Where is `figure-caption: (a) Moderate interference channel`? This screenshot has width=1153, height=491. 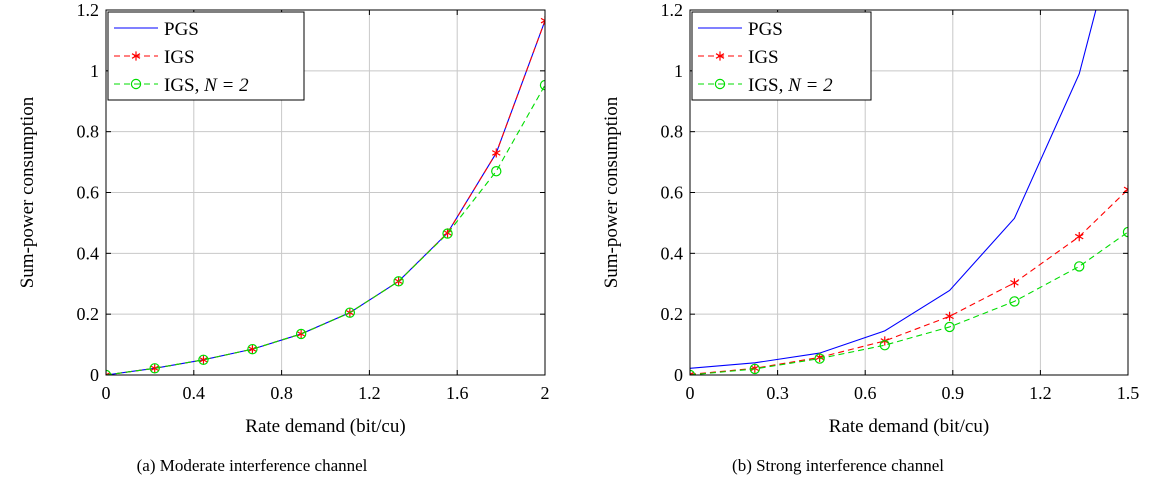
figure-caption: (a) Moderate interference channel is located at coordinates (252, 465).